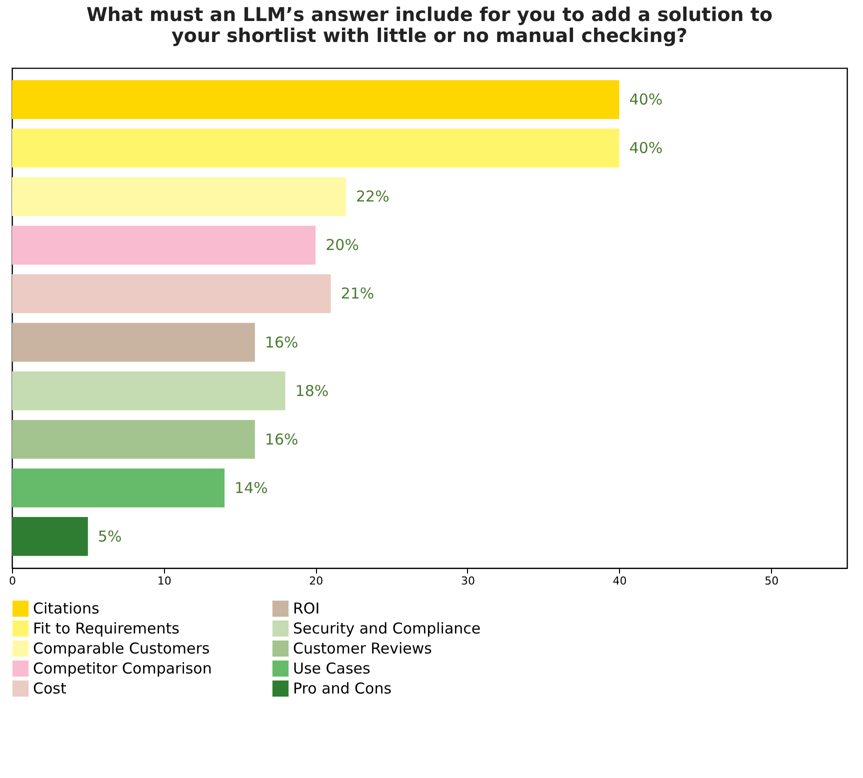 This screenshot has height=778, width=863. What do you see at coordinates (12, 581) in the screenshot?
I see `x-tick-label: 0` at bounding box center [12, 581].